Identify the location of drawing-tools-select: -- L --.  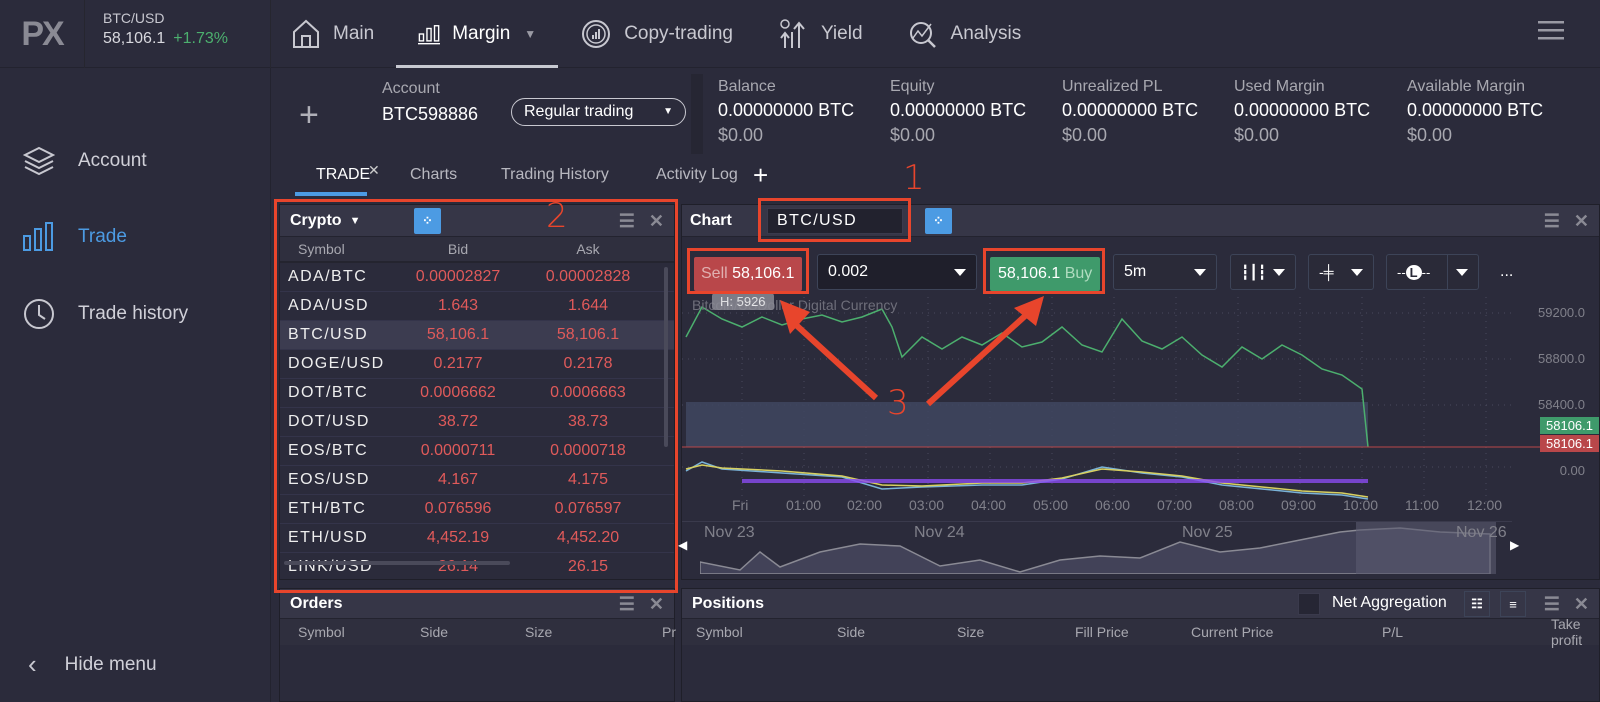
(1432, 272).